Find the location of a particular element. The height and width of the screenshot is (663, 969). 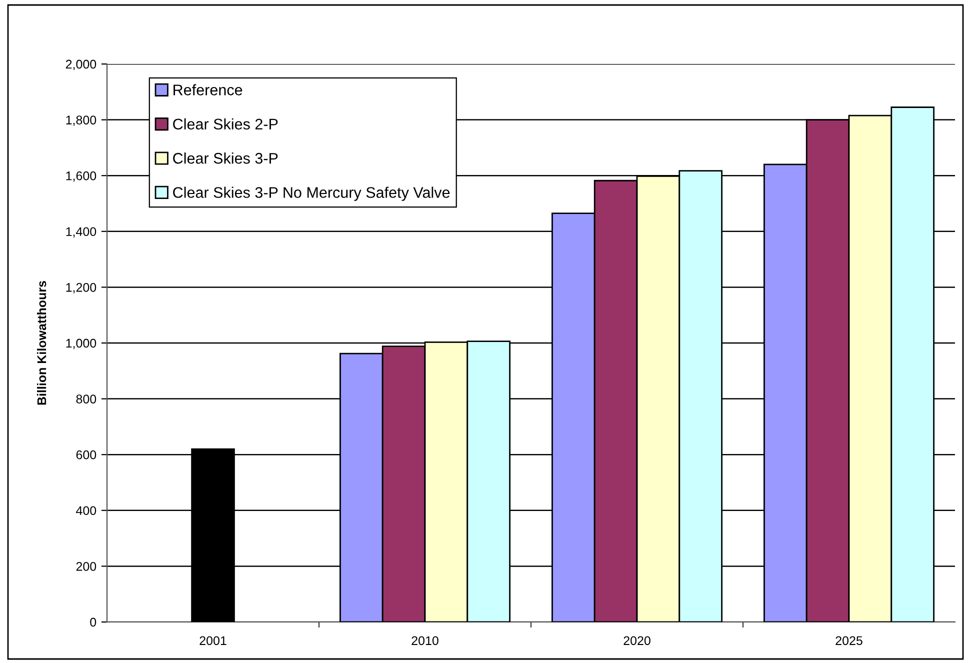

x-tick-label: 2010 is located at coordinates (425, 641).